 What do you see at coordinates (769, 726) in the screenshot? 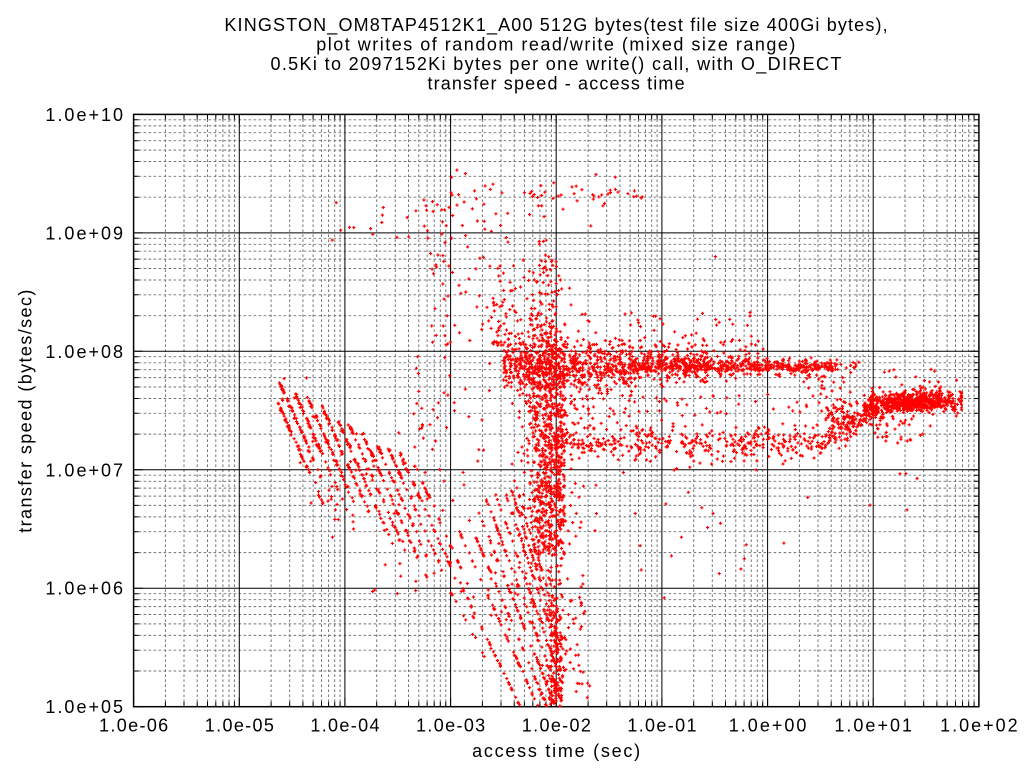
I see `svg-text: 1.0e+00` at bounding box center [769, 726].